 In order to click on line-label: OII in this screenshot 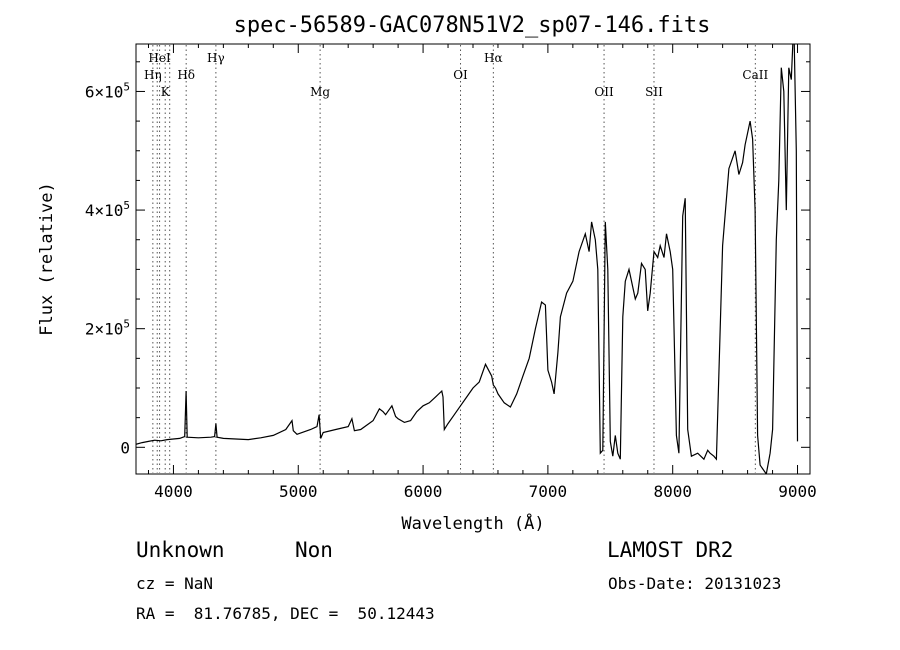, I will do `click(604, 92)`.